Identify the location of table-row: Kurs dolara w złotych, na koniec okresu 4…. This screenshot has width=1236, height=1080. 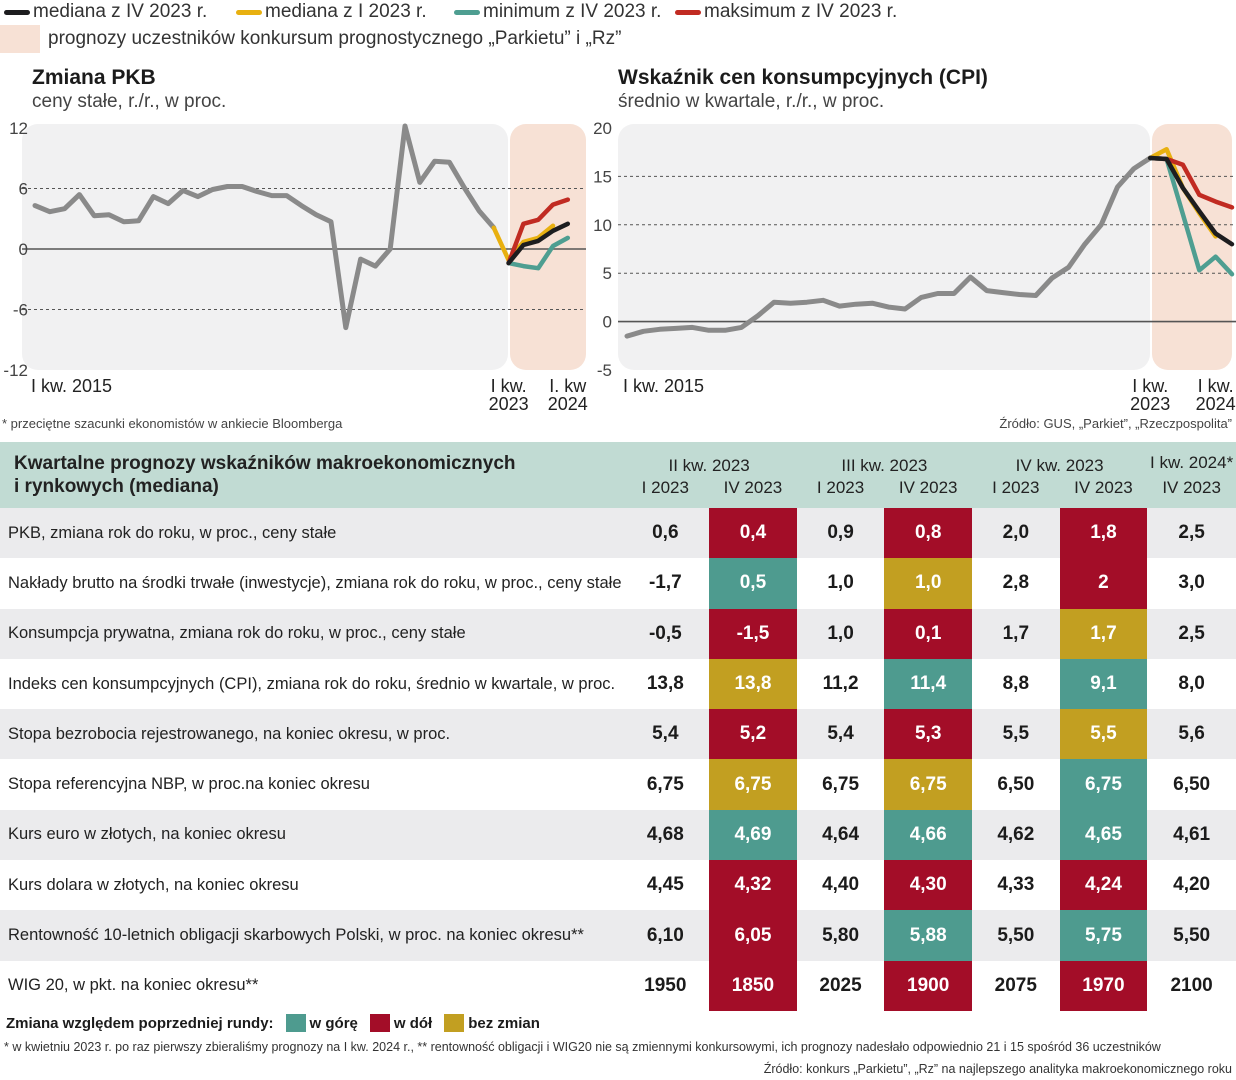
(618, 885).